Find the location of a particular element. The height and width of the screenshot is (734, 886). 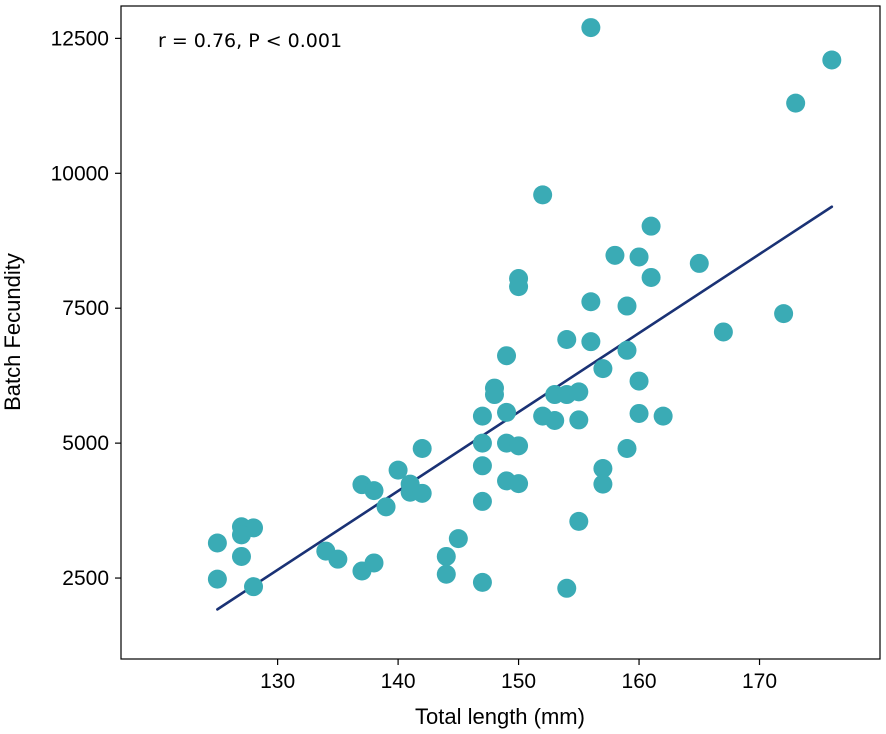

x-tick-label: 140 is located at coordinates (398, 681).